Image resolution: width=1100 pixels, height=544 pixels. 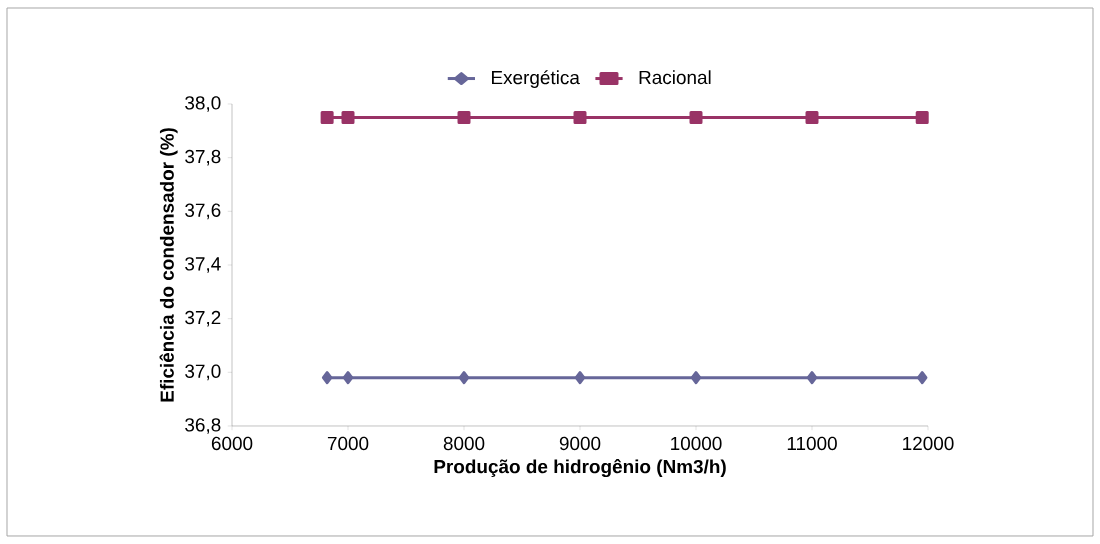 What do you see at coordinates (203, 157) in the screenshot?
I see `y-tick-label: 37,8` at bounding box center [203, 157].